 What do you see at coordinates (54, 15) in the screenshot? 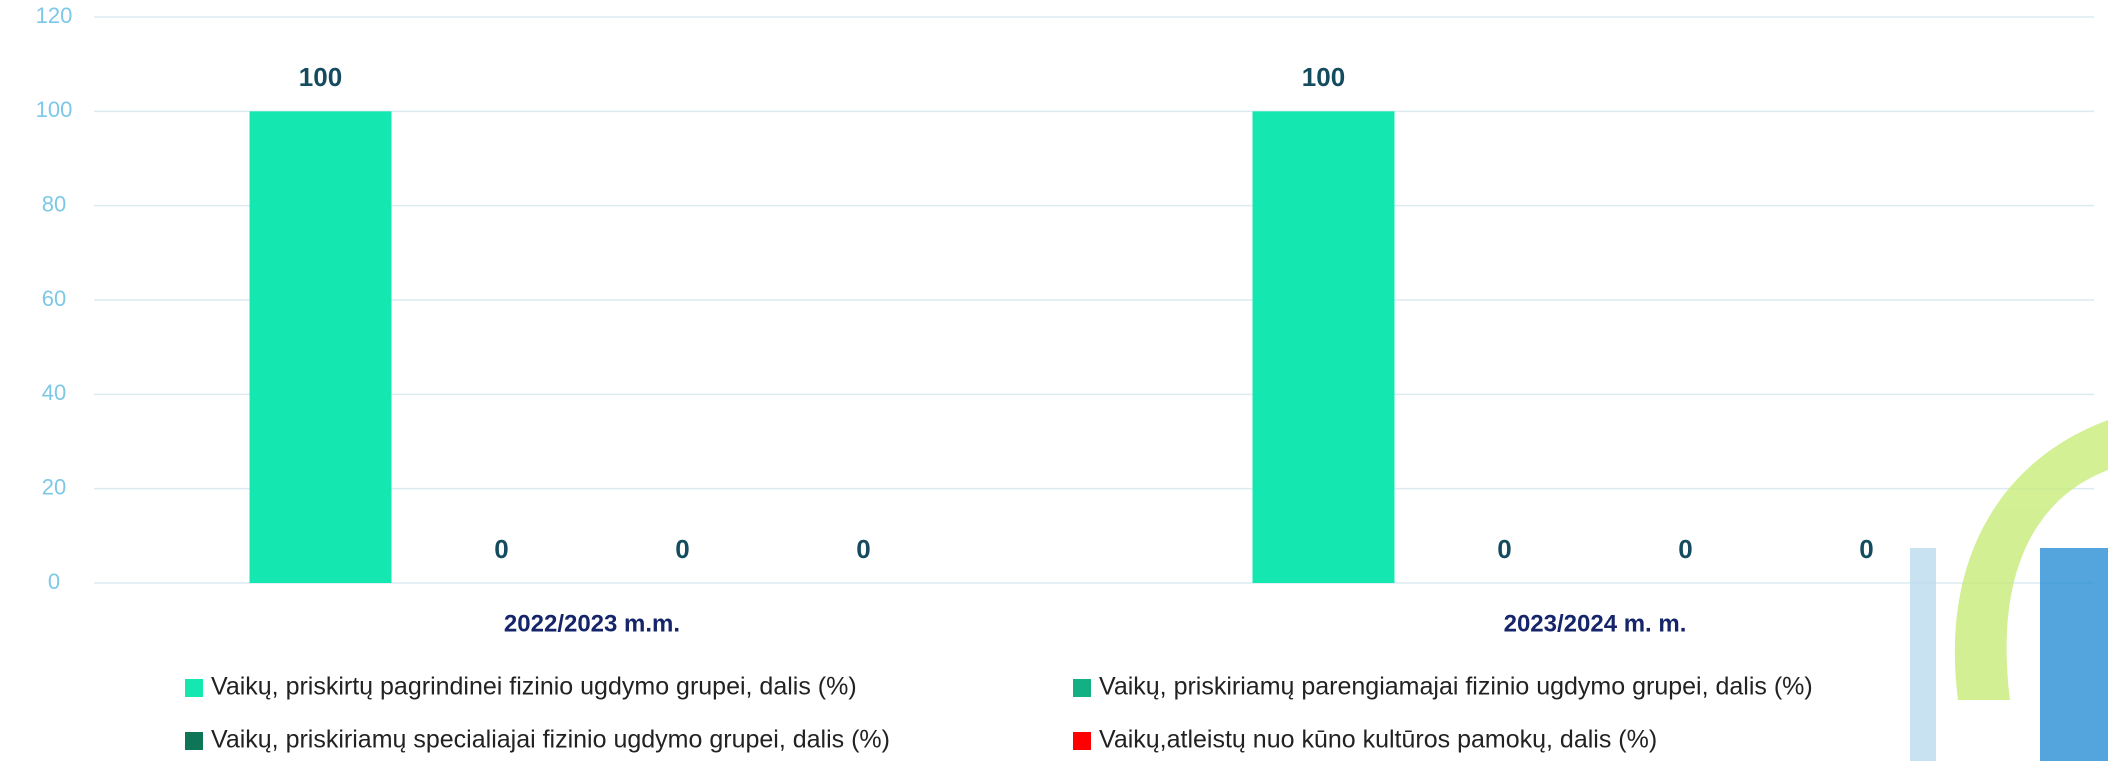
I see `y-tick-label: 120` at bounding box center [54, 15].